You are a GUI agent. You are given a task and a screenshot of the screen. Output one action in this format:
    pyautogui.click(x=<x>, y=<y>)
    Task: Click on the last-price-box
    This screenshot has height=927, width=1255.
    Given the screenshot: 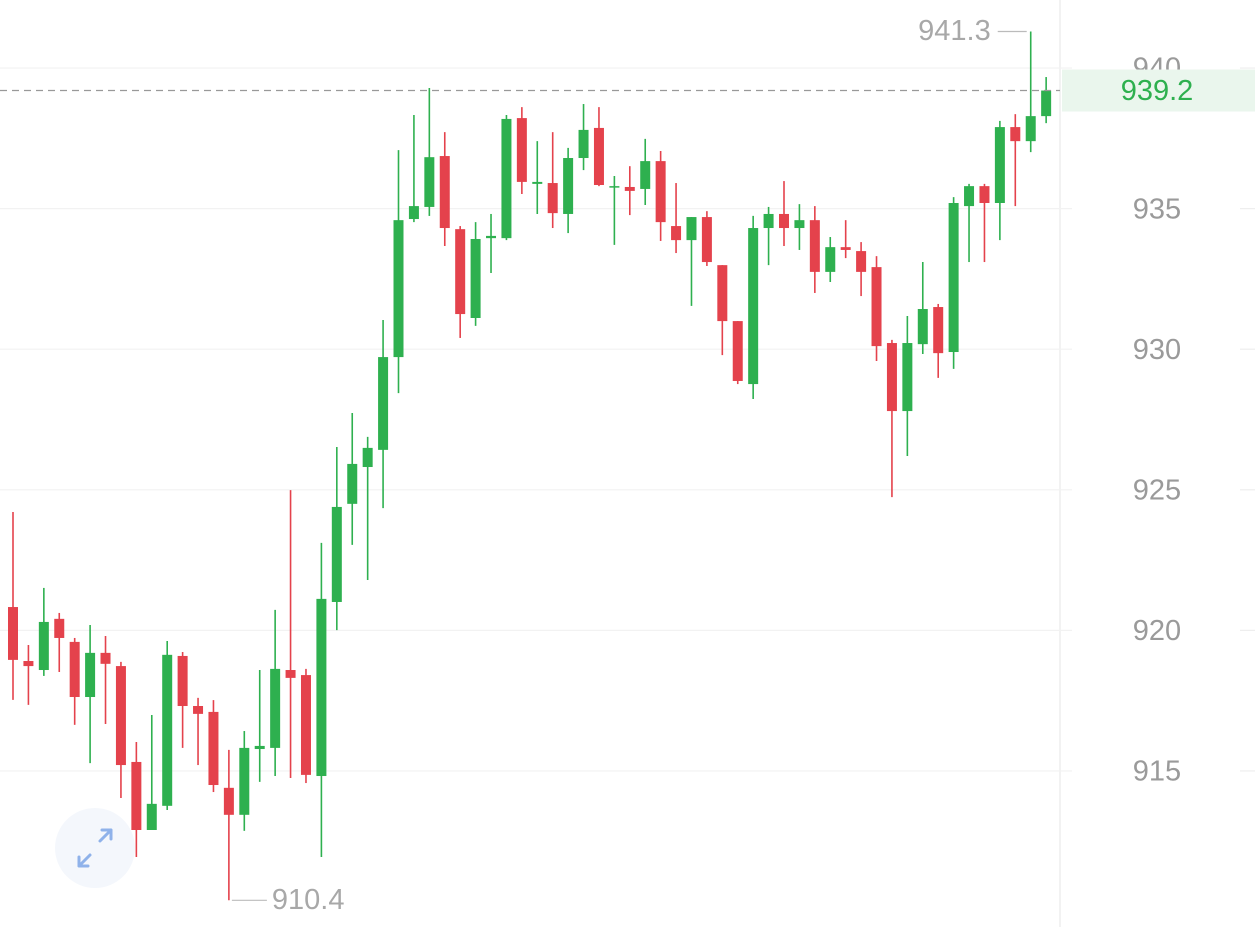 What is the action you would take?
    pyautogui.click(x=1158, y=90)
    